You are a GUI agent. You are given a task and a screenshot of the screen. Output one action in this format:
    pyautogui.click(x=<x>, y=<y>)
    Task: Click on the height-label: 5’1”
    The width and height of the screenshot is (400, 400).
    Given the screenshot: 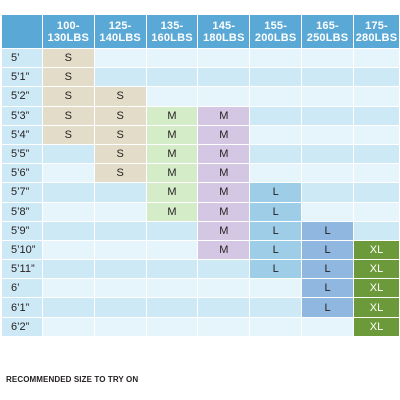 What is the action you would take?
    pyautogui.click(x=22, y=77)
    